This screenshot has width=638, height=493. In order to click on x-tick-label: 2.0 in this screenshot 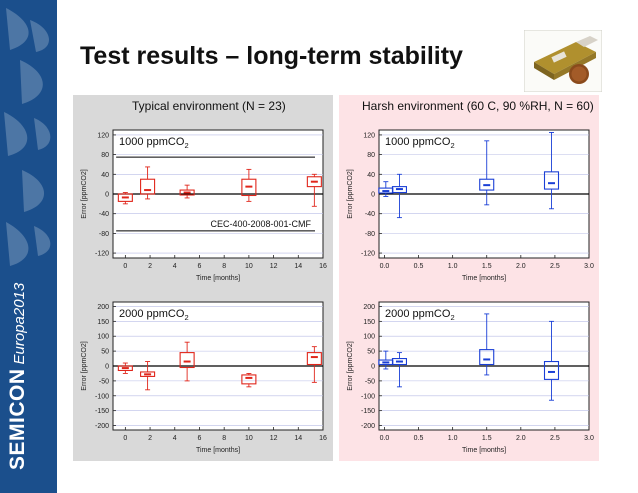, I will do `click(521, 266)`.